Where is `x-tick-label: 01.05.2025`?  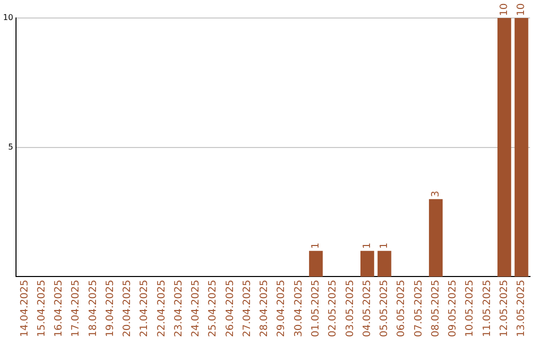
x-tick-label: 01.05.2025 is located at coordinates (316, 309).